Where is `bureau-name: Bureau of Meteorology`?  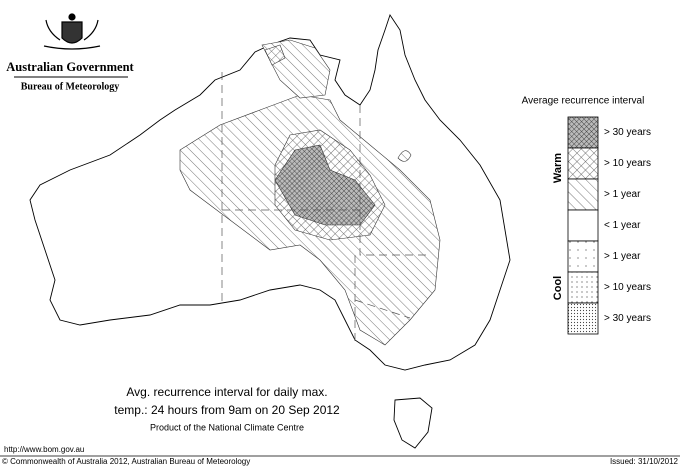
bureau-name: Bureau of Meteorology is located at coordinates (70, 86).